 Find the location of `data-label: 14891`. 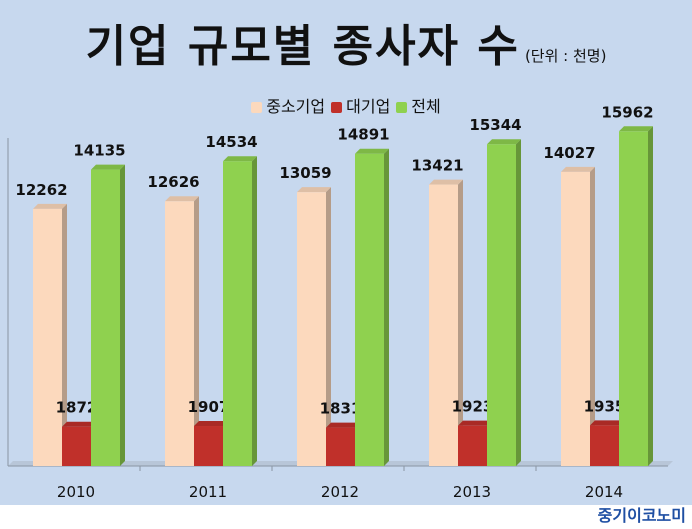

data-label: 14891 is located at coordinates (363, 135).